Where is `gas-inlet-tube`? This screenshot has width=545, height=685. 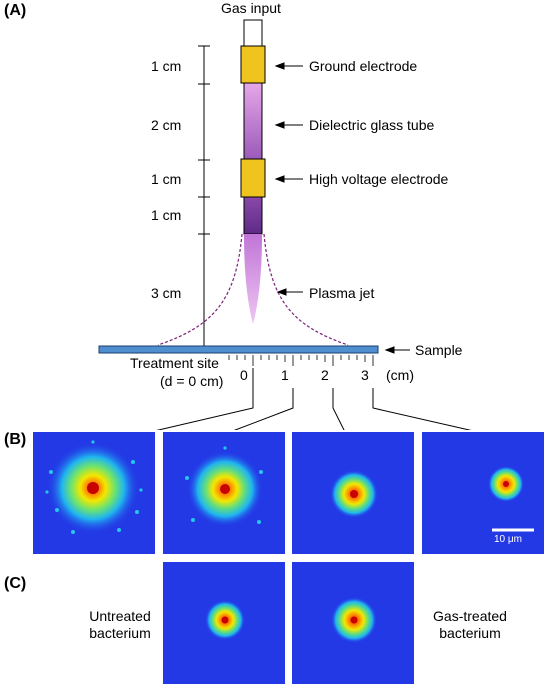
gas-inlet-tube is located at coordinates (253, 33).